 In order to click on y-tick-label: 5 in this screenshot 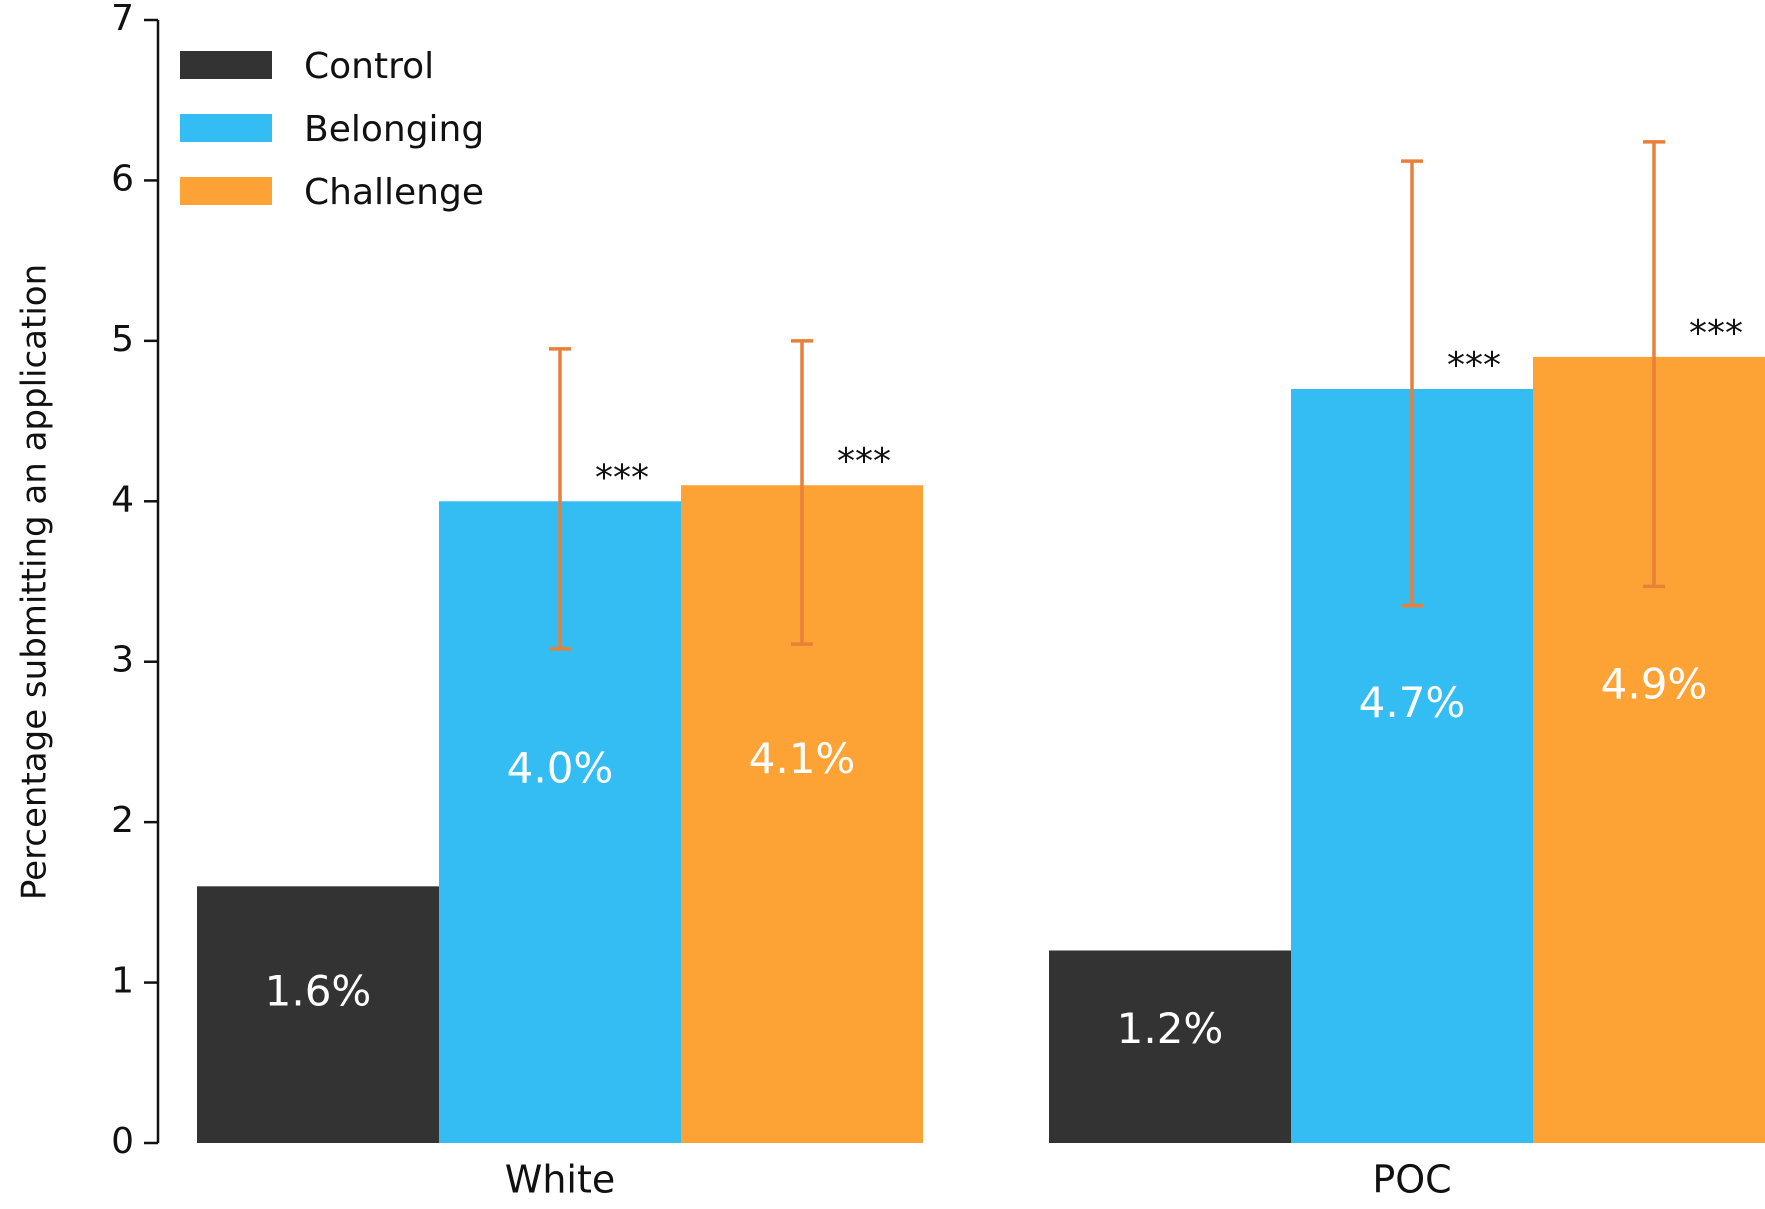, I will do `click(122, 339)`.